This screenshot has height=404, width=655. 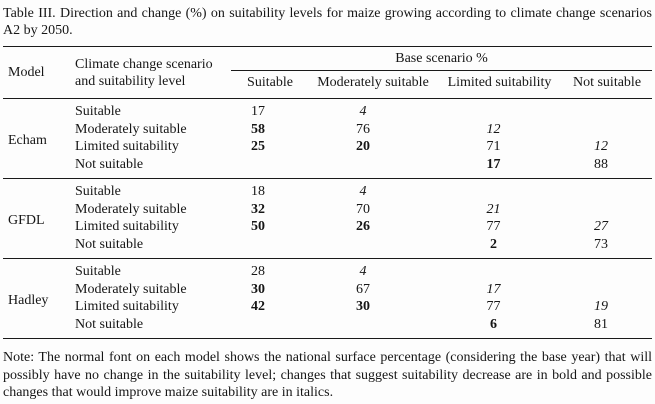 I want to click on col-group-header-base-scenario: Base scenario %, so click(x=442, y=58).